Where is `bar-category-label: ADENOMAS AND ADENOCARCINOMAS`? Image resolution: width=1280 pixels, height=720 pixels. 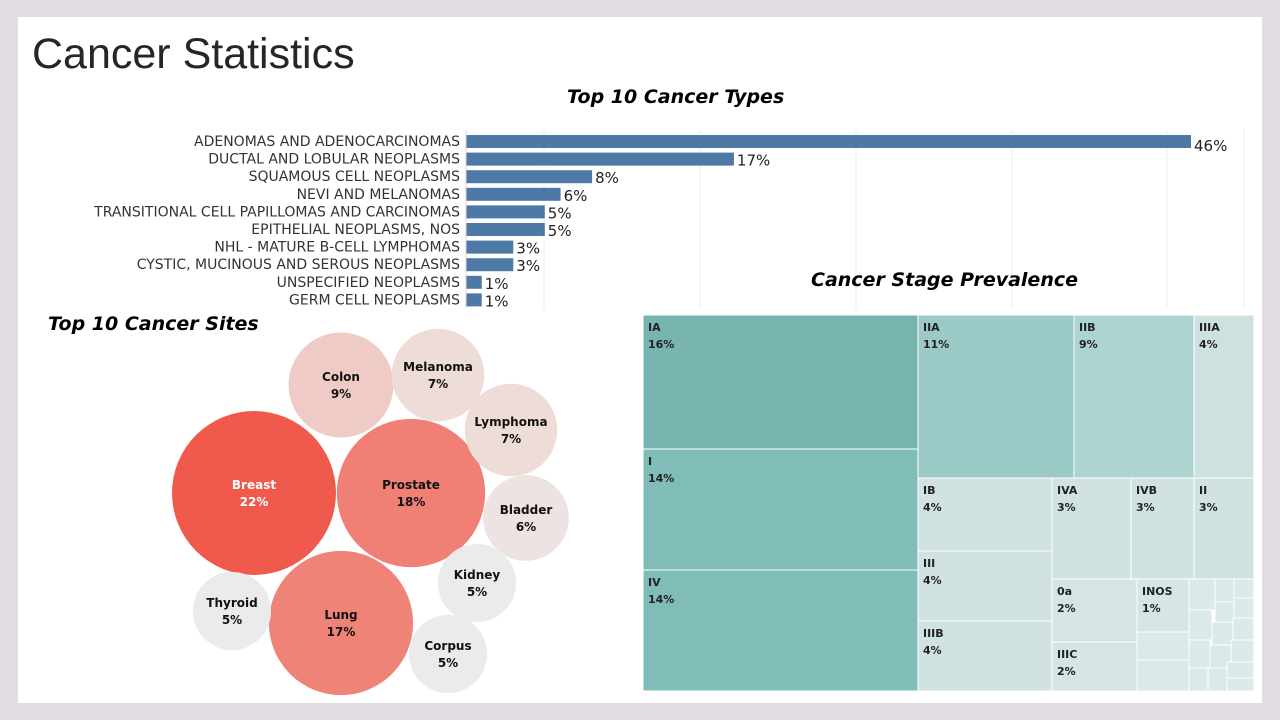 bar-category-label: ADENOMAS AND ADENOCARCINOMAS is located at coordinates (327, 142).